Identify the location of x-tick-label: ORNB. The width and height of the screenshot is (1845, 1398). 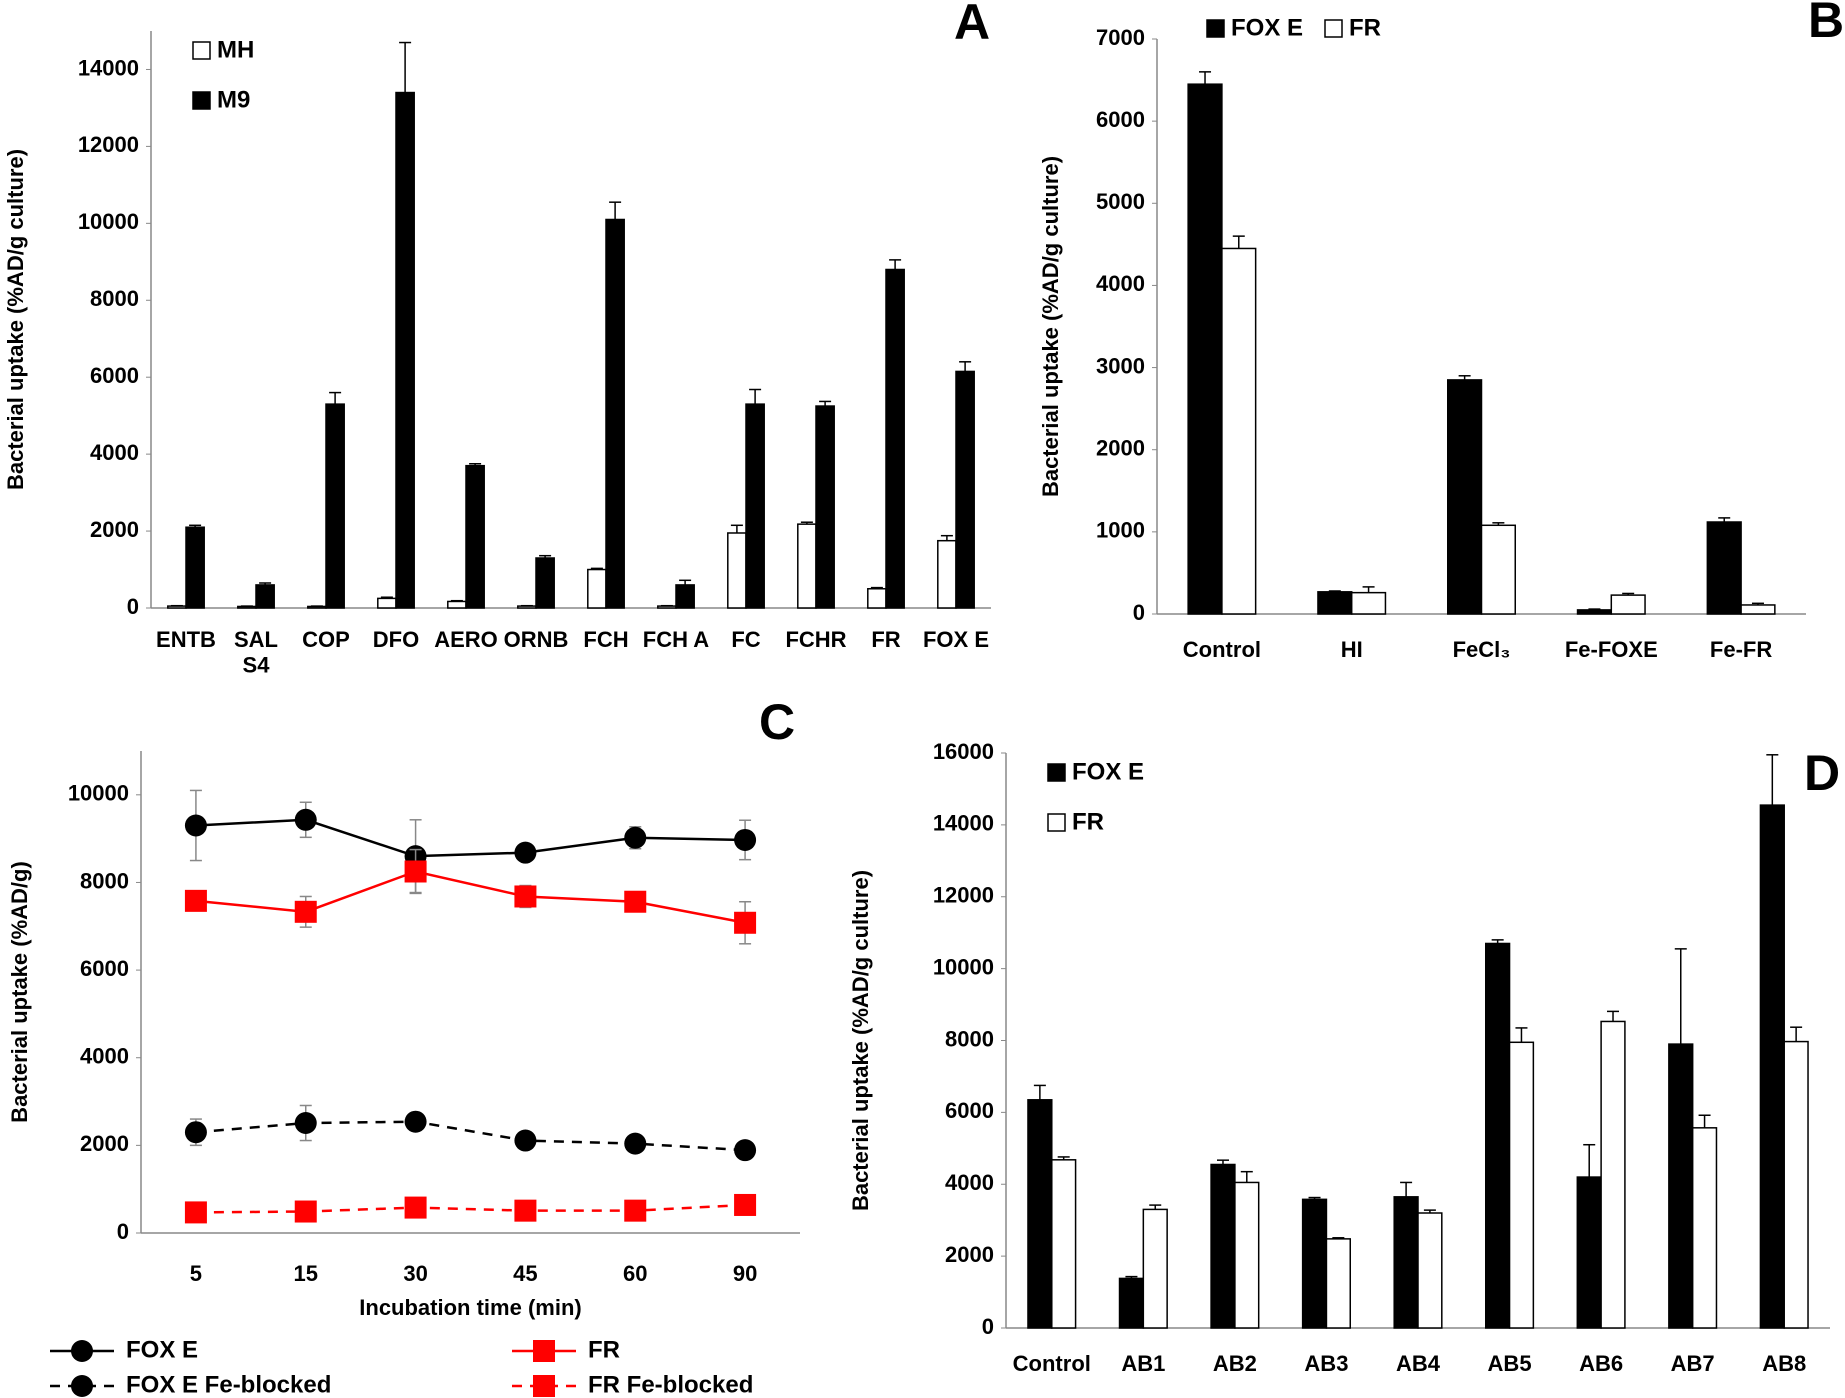
(536, 639).